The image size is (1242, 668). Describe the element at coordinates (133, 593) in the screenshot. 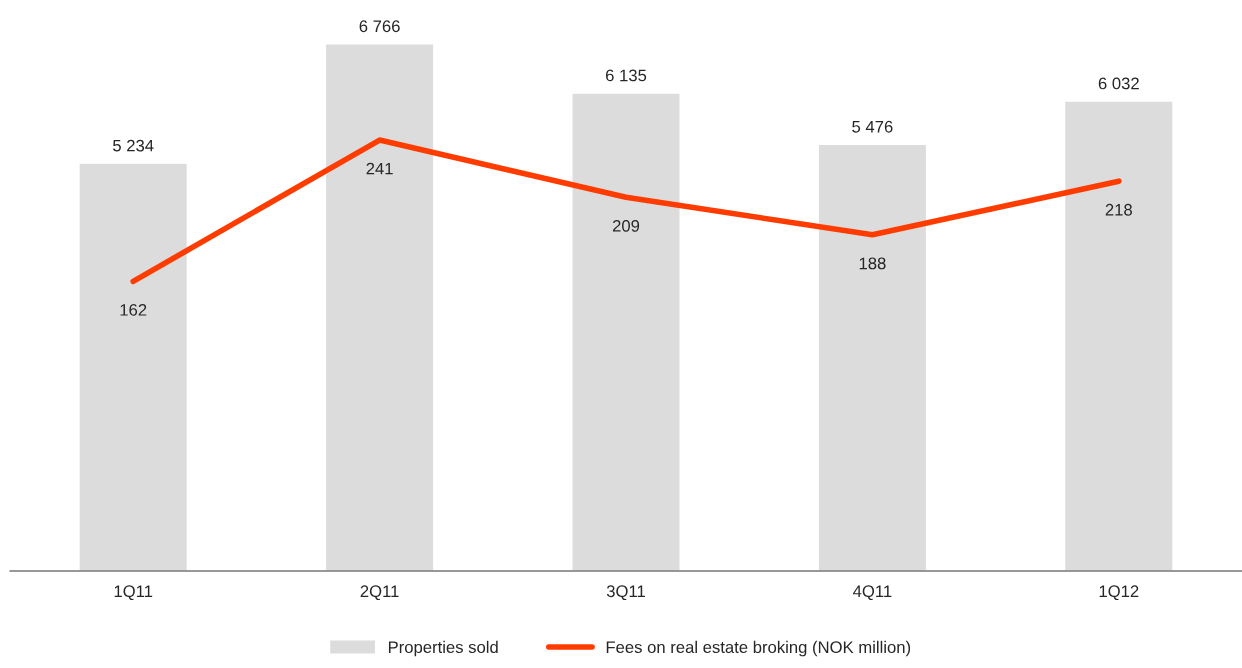

I see `x-tick-label: 1Q11` at that location.